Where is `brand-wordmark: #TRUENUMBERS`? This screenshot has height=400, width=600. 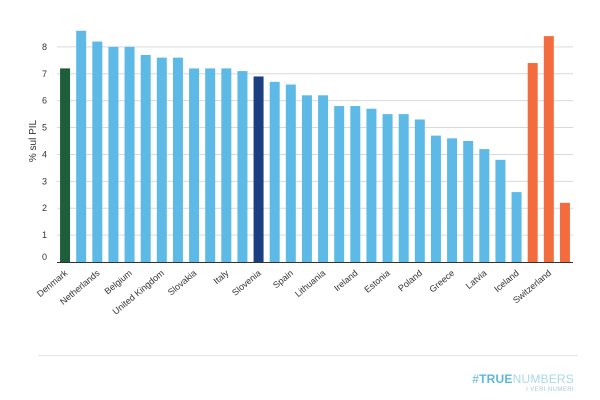 brand-wordmark: #TRUENUMBERS is located at coordinates (523, 379).